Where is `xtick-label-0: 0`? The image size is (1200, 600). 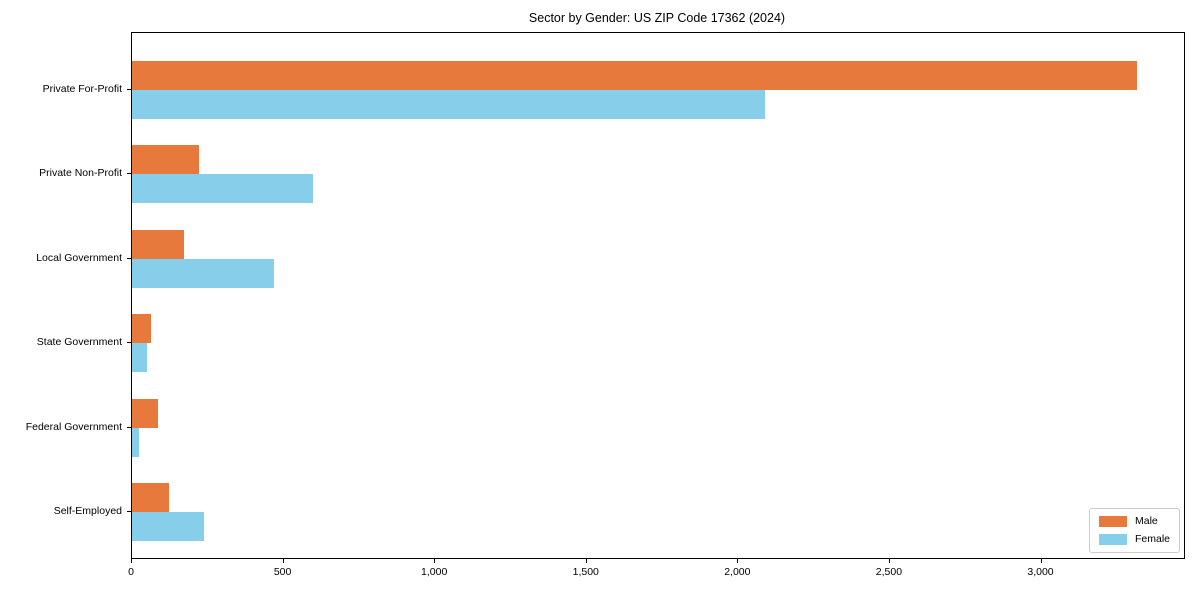
xtick-label-0: 0 is located at coordinates (131, 572).